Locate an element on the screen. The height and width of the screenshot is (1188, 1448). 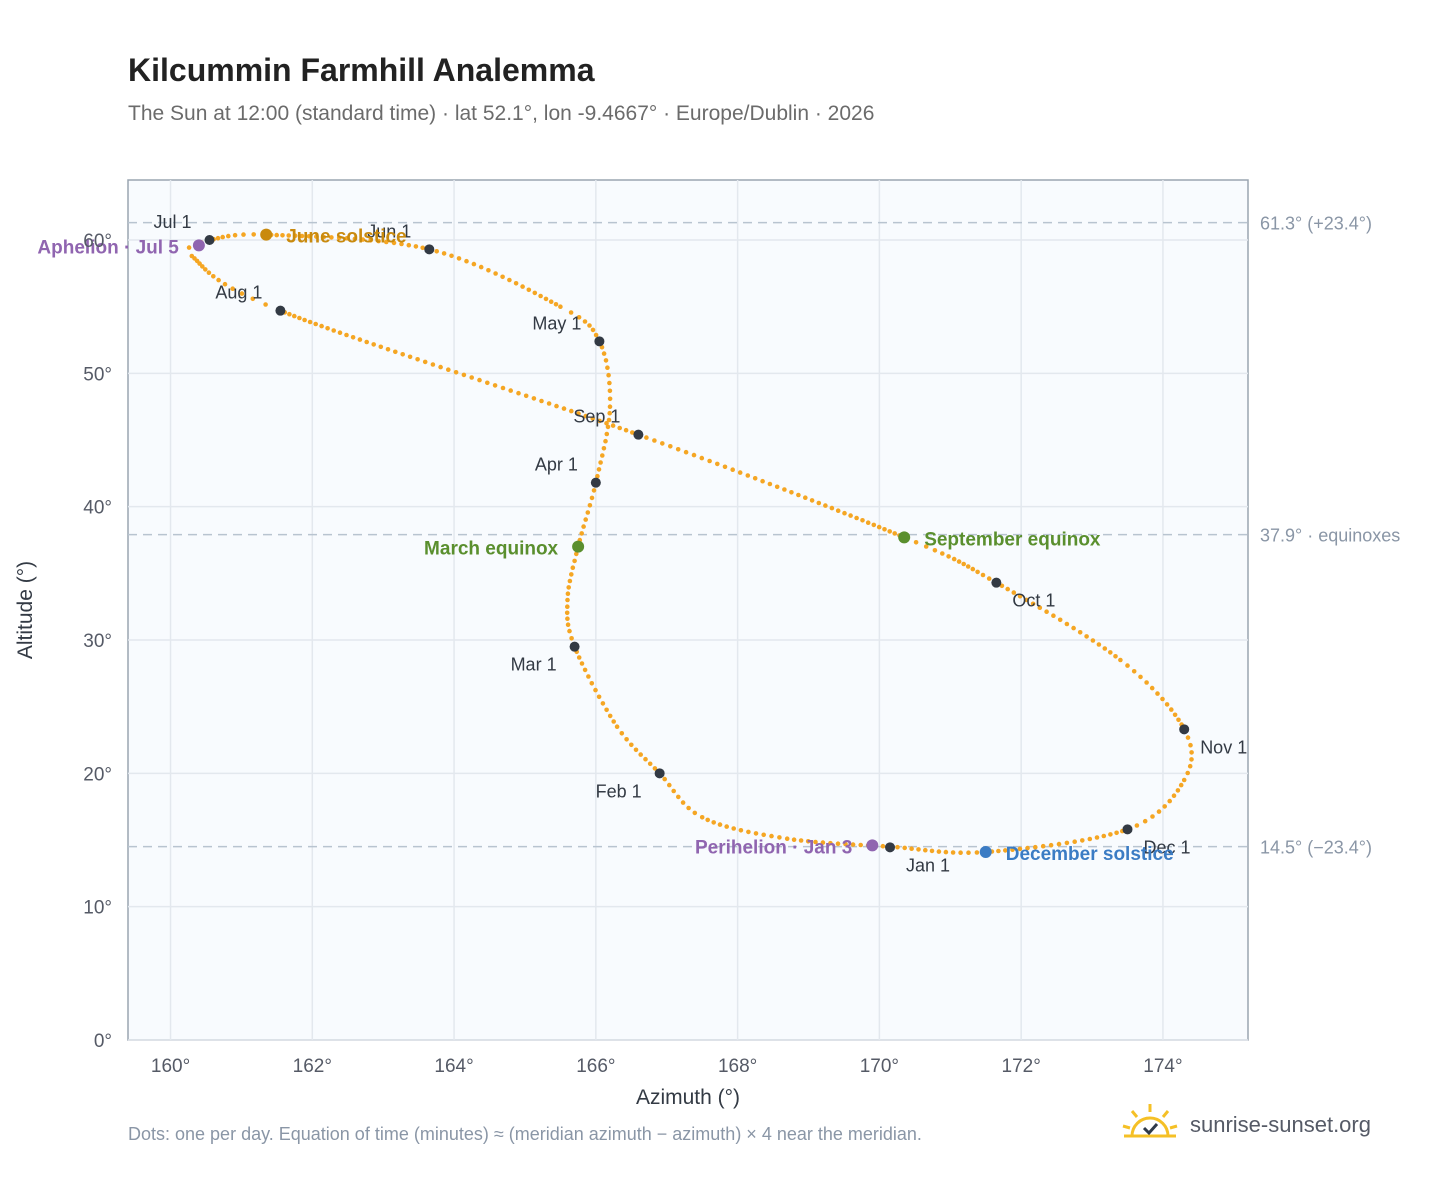
event-label: June solstice is located at coordinates (346, 237).